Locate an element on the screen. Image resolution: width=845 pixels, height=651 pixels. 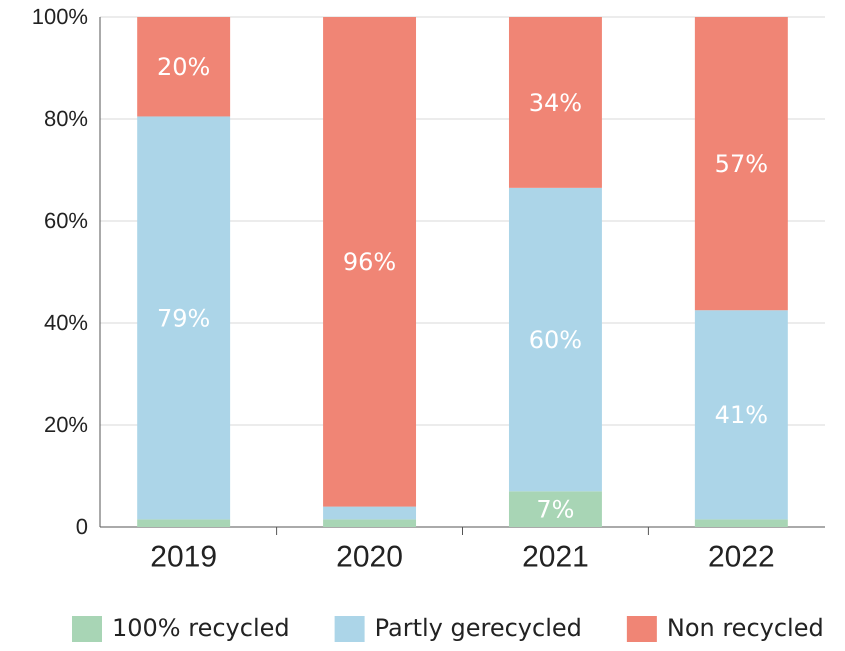
y-tick-label: 100% is located at coordinates (60, 17).